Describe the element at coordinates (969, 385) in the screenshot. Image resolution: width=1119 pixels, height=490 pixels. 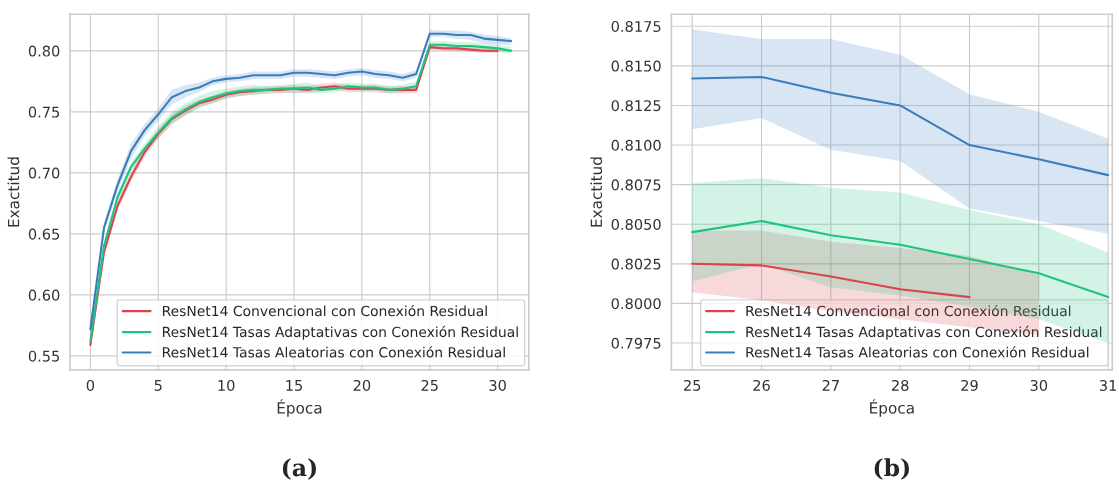
I see `x-tick-label: 29` at that location.